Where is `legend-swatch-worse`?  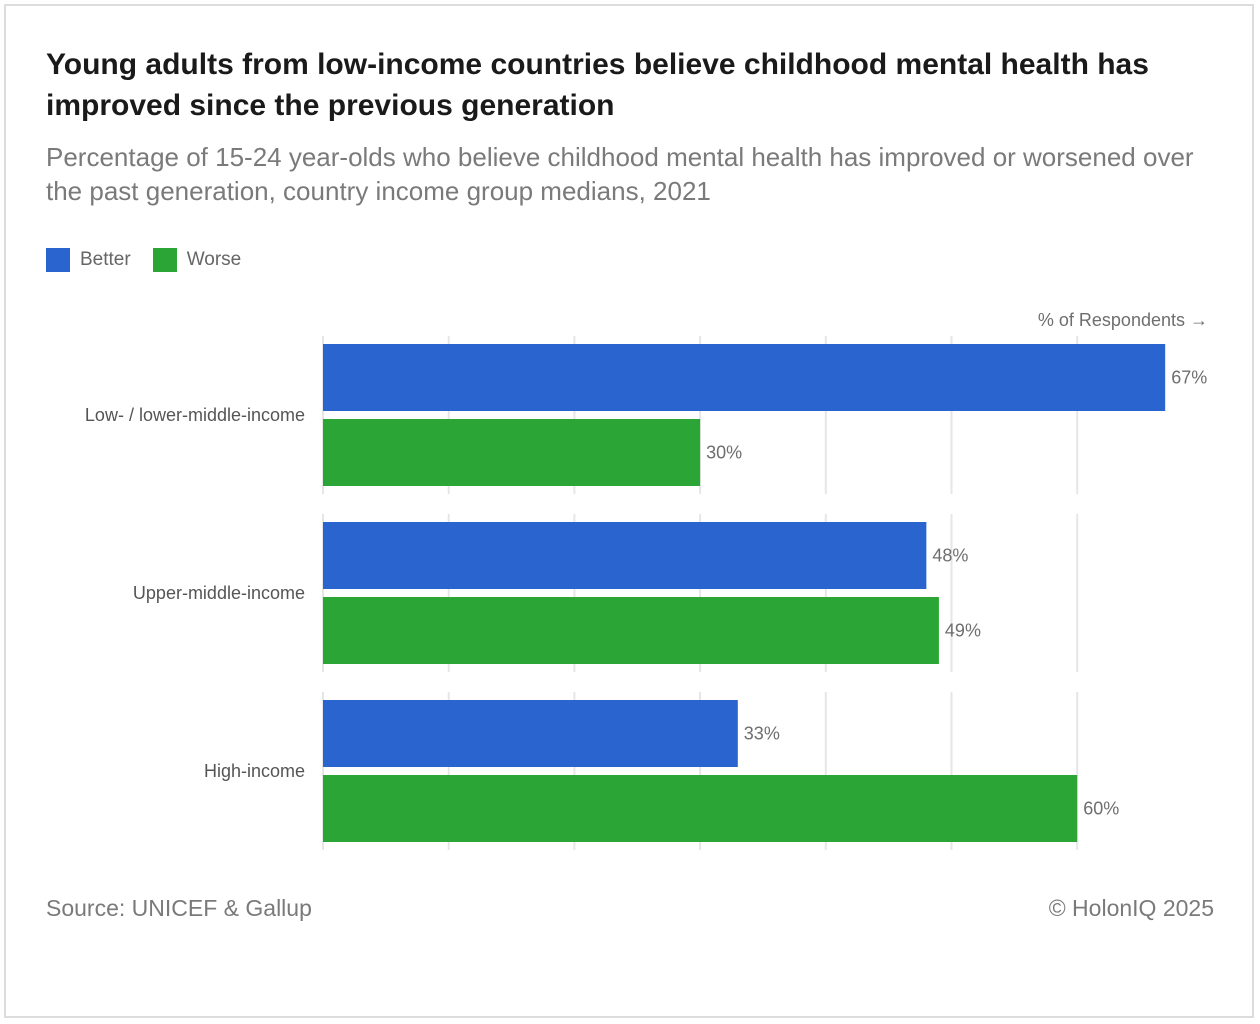 legend-swatch-worse is located at coordinates (164, 260).